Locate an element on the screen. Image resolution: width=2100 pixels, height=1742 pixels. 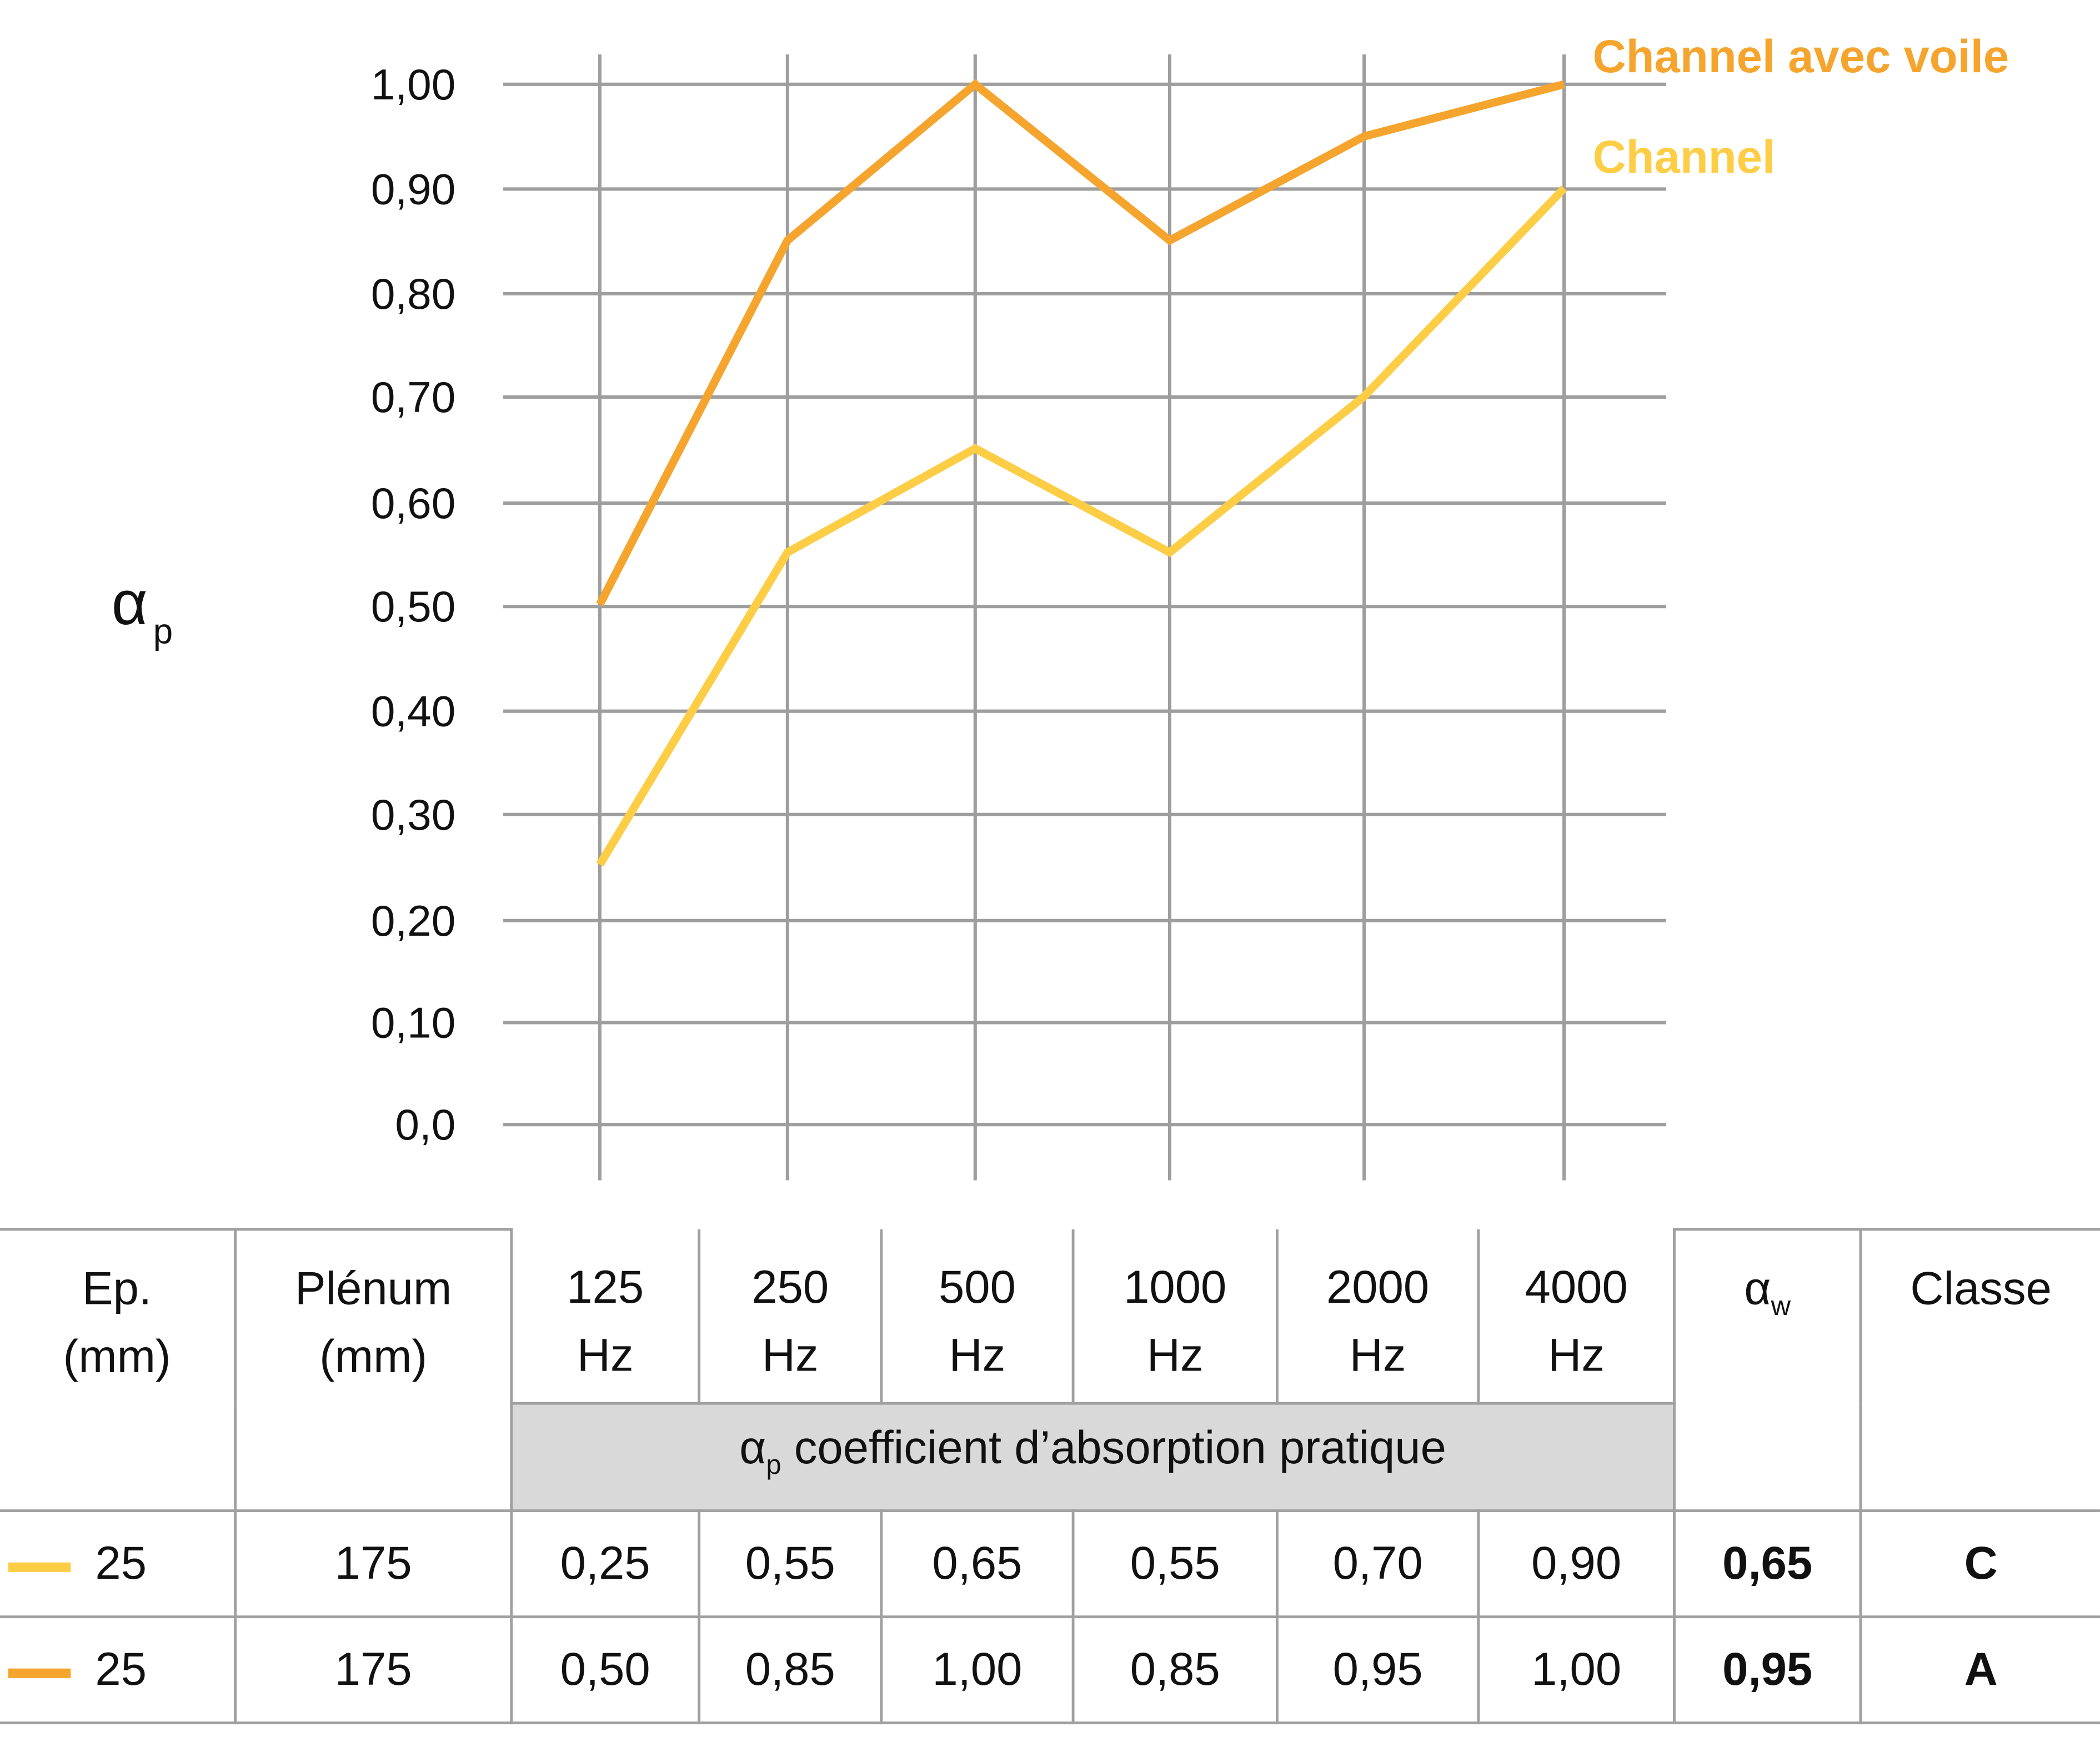
cell-classe: A is located at coordinates (1980, 1670).